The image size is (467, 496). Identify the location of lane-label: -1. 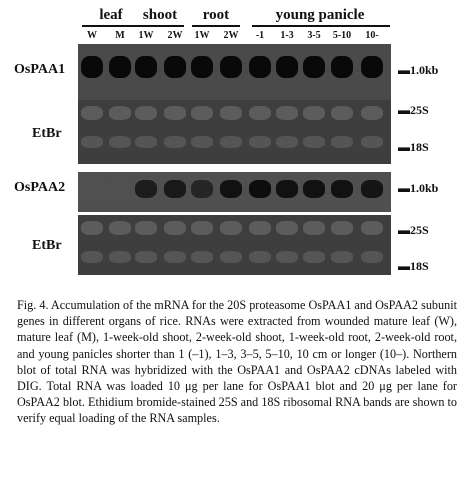
(260, 36).